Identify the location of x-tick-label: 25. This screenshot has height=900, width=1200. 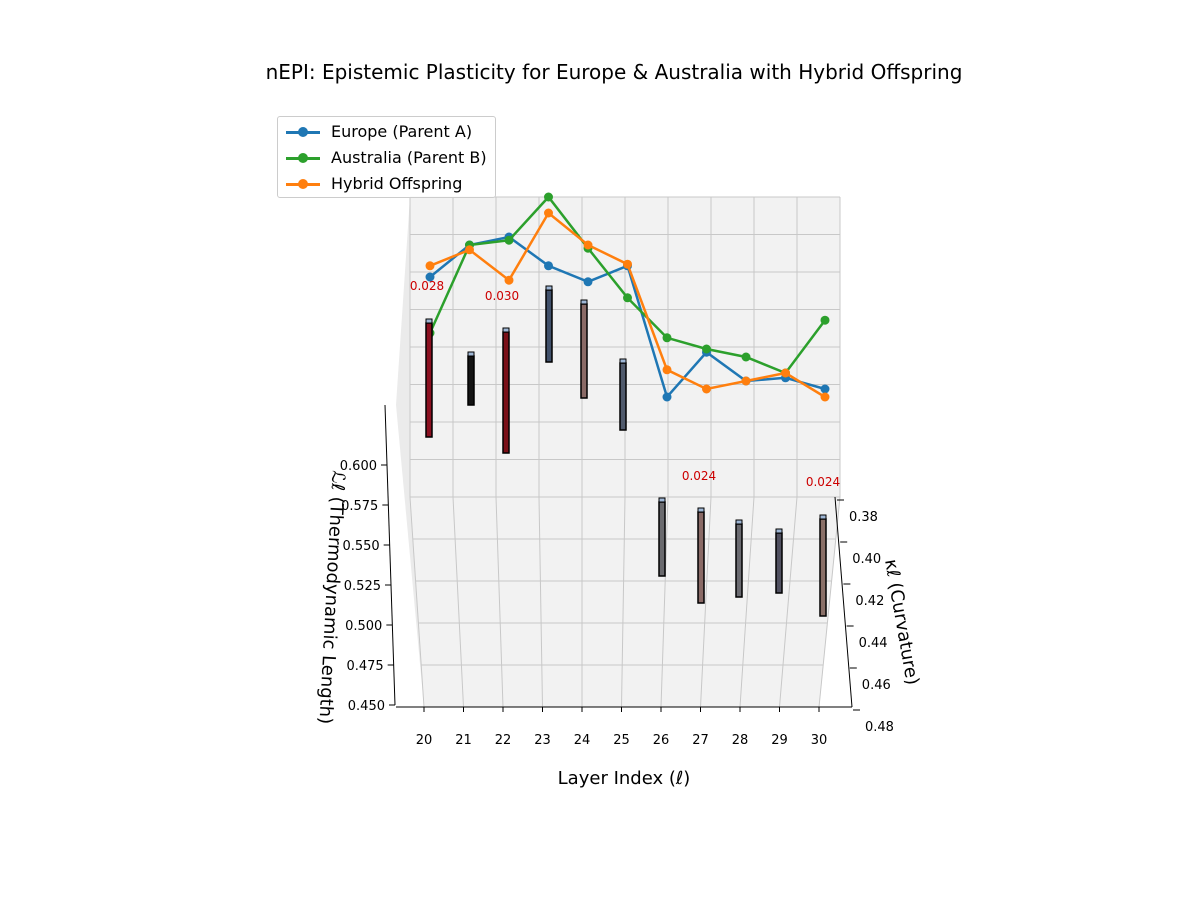
(621, 740).